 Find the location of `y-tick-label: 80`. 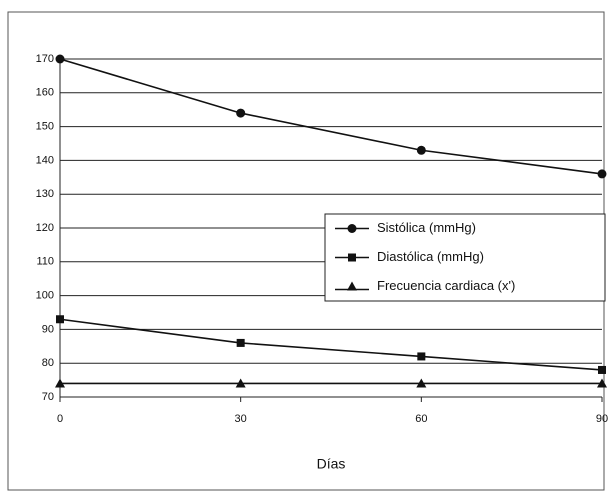

y-tick-label: 80 is located at coordinates (48, 363).